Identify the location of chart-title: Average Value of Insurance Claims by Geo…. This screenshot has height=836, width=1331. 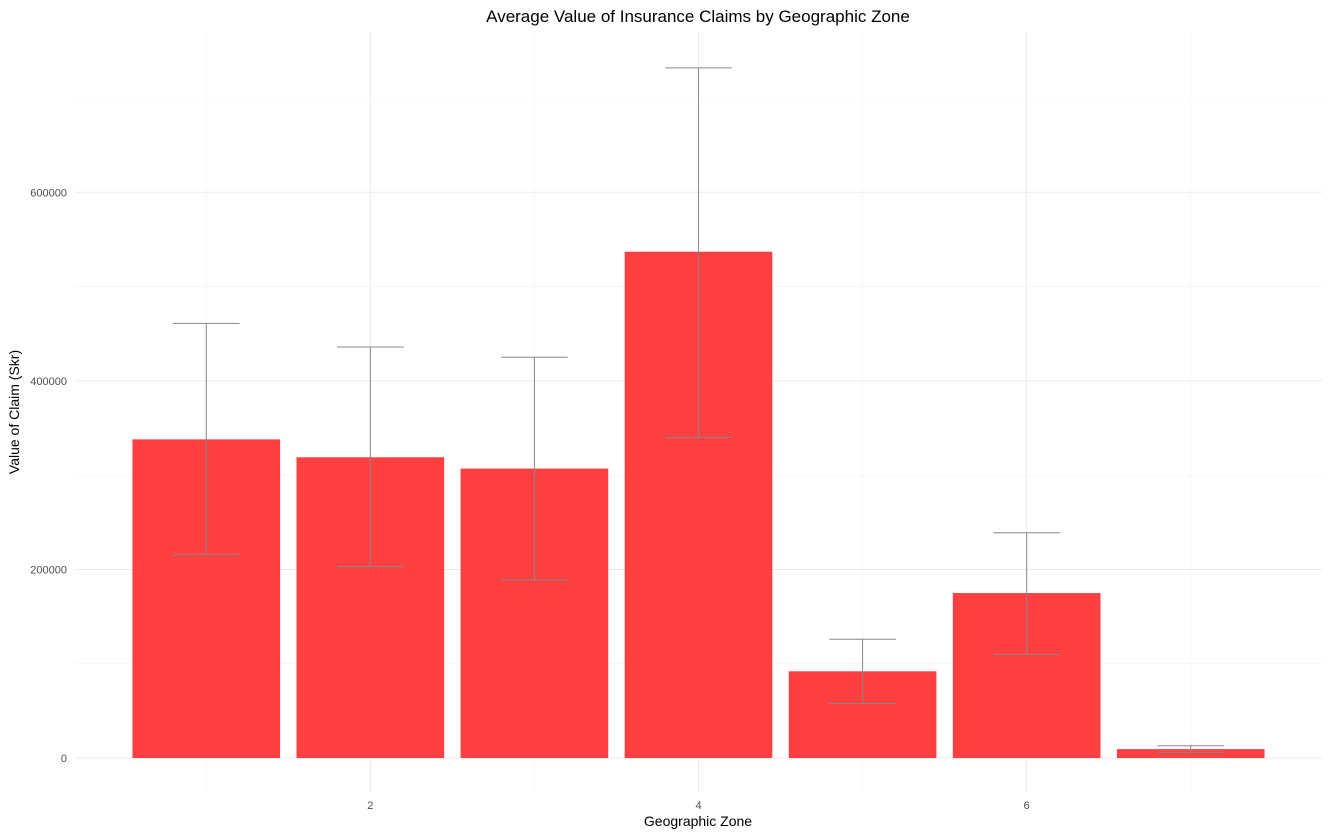
(698, 16).